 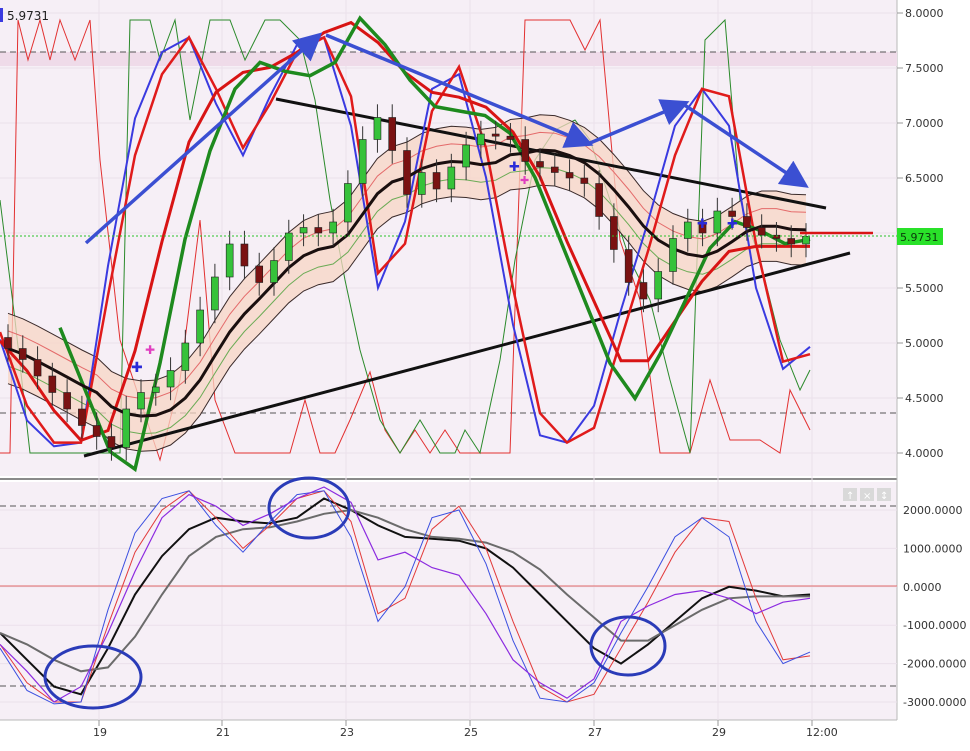 What do you see at coordinates (934, 664) in the screenshot?
I see `osc-tick-label: -2000.0000` at bounding box center [934, 664].